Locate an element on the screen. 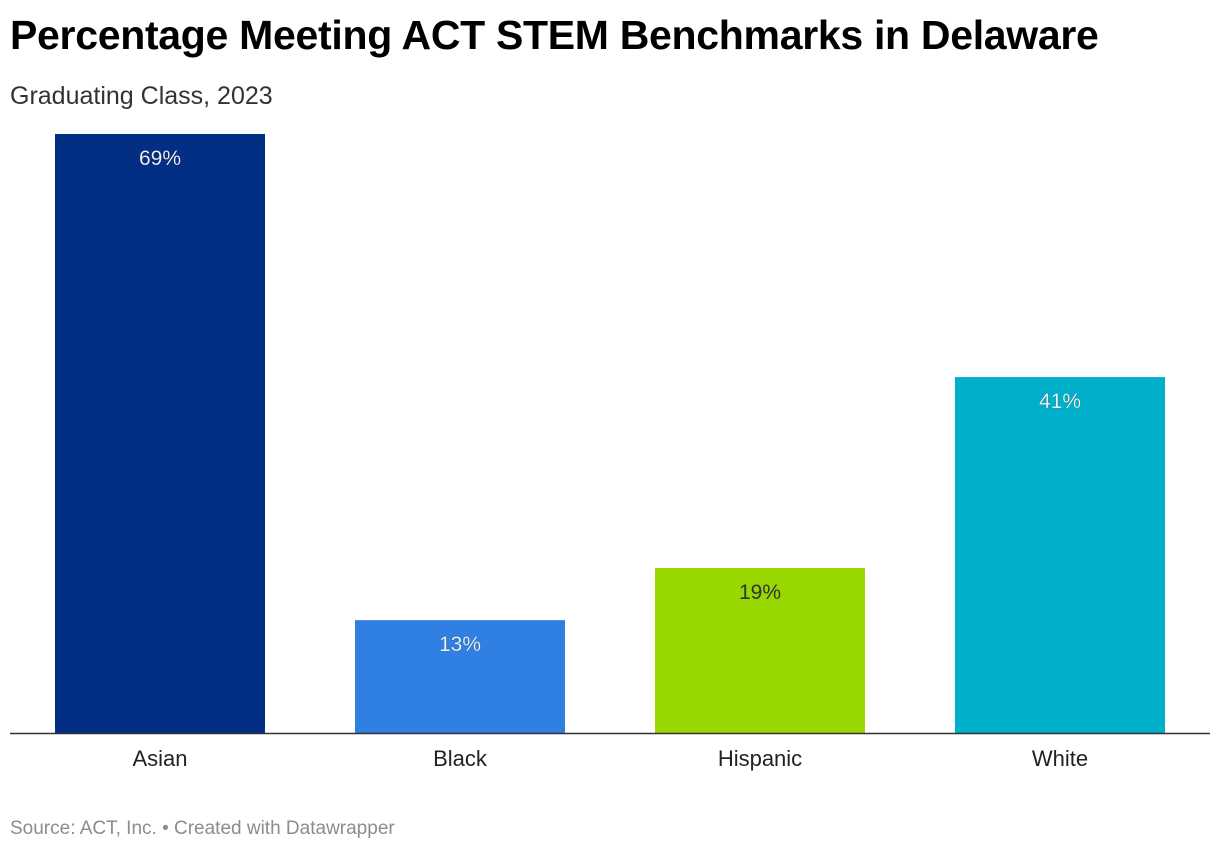 The width and height of the screenshot is (1220, 854). bar-black is located at coordinates (460, 676).